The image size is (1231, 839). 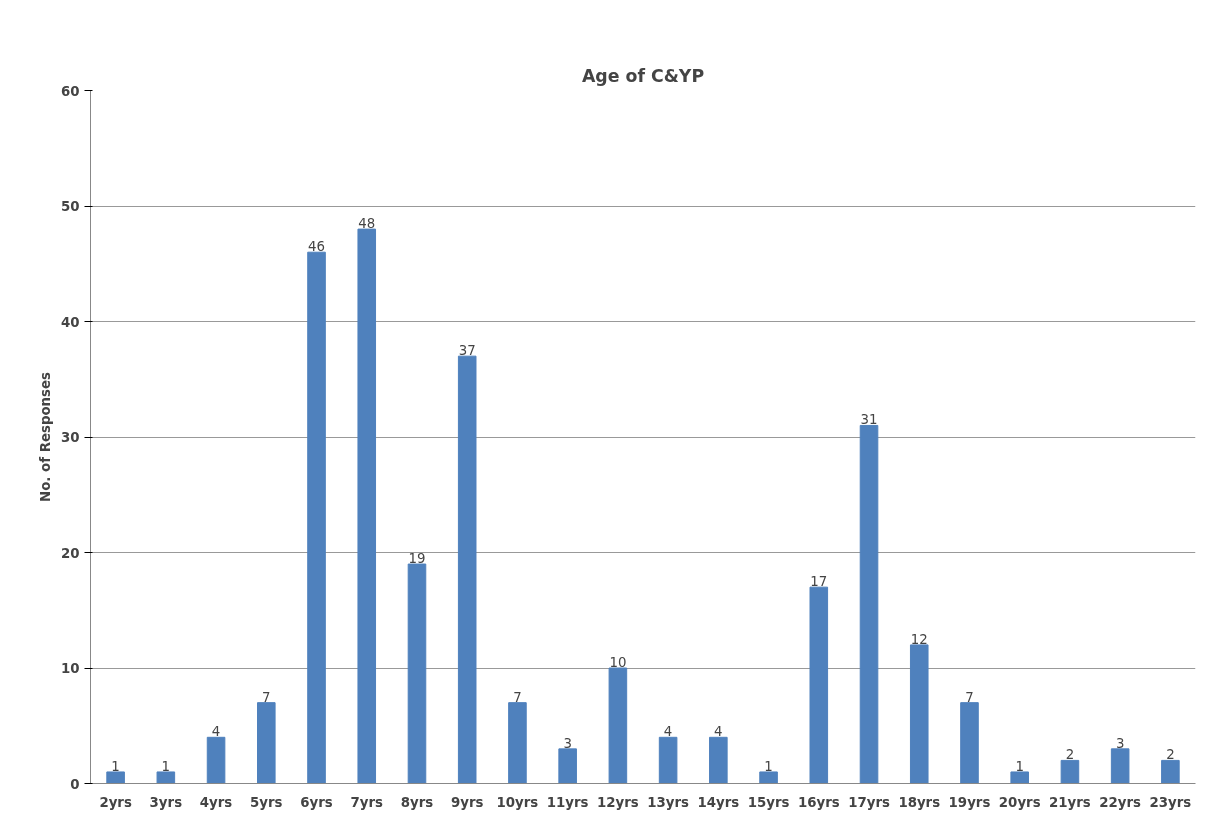 What do you see at coordinates (367, 224) in the screenshot?
I see `data-label: 48` at bounding box center [367, 224].